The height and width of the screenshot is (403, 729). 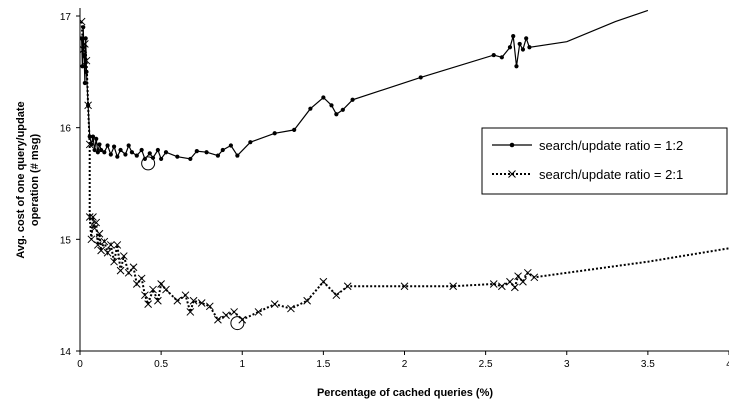 I want to click on y-axis-title-line2: operation (# msg), so click(x=35, y=180).